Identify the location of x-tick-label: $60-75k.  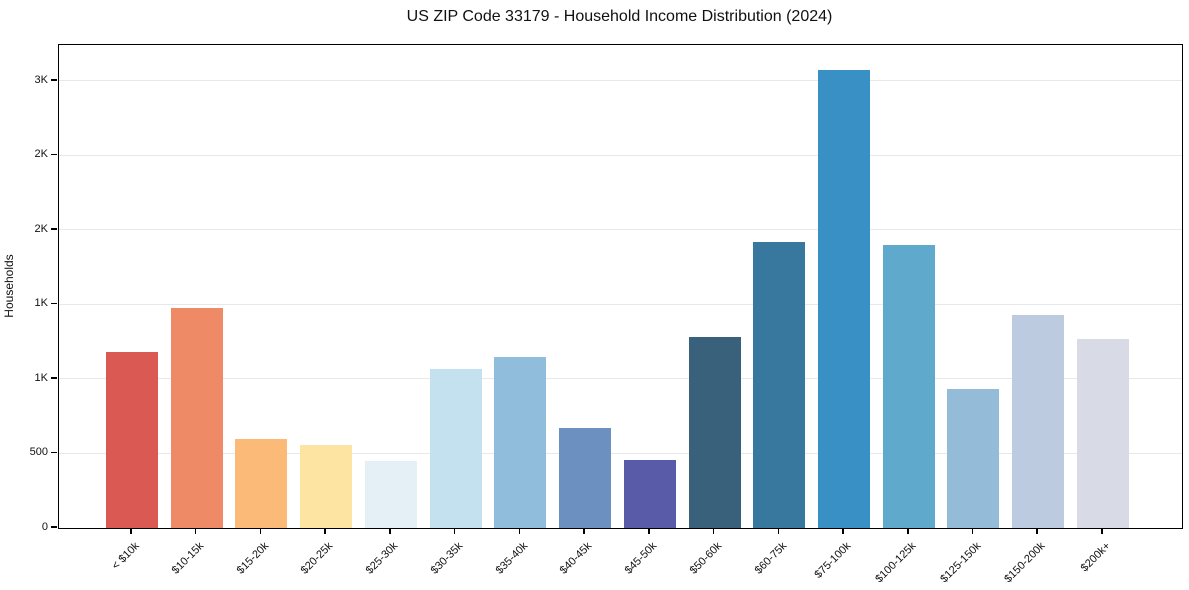
(770, 558).